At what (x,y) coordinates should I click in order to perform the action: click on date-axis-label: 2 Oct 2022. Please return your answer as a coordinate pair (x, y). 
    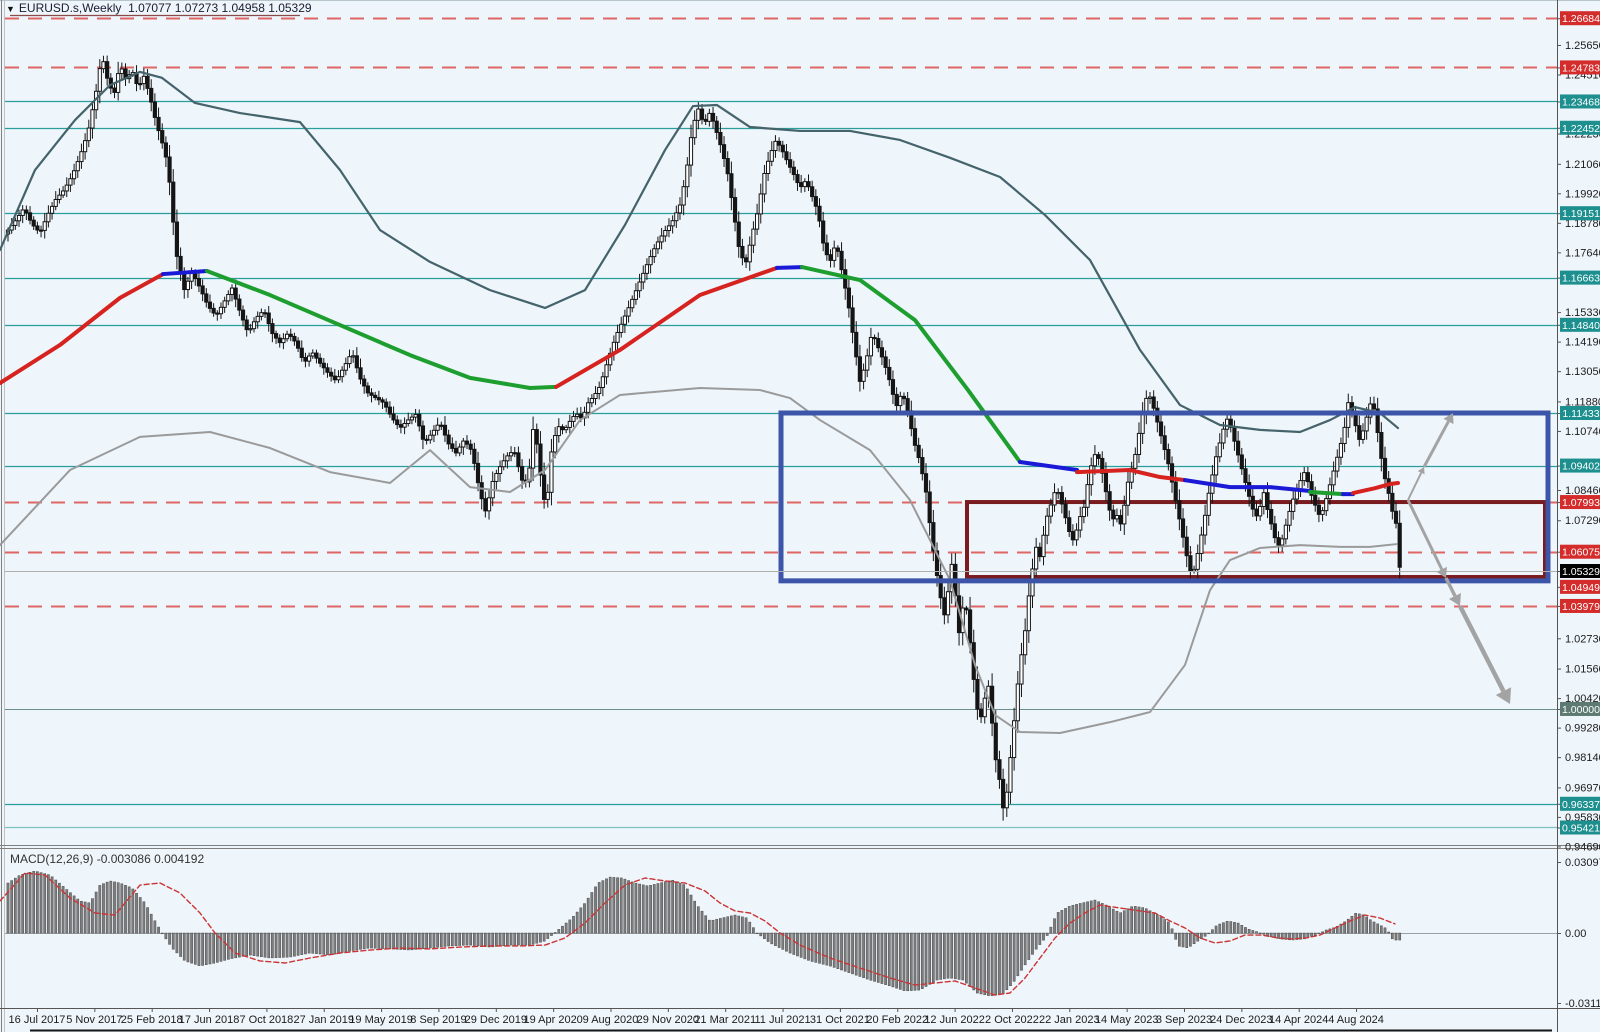
    Looking at the image, I should click on (1012, 1020).